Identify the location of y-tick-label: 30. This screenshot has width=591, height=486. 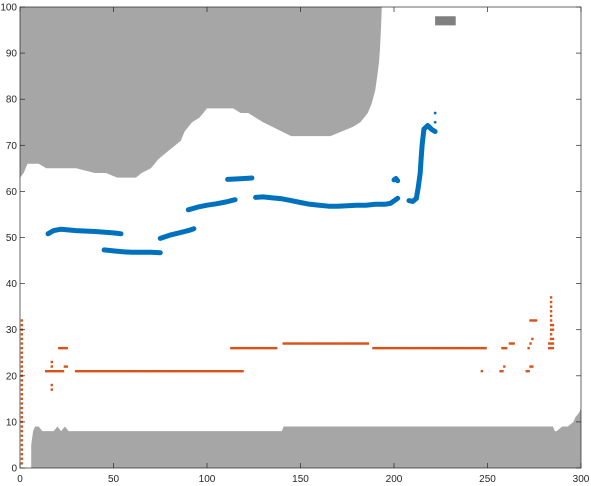
(12, 330).